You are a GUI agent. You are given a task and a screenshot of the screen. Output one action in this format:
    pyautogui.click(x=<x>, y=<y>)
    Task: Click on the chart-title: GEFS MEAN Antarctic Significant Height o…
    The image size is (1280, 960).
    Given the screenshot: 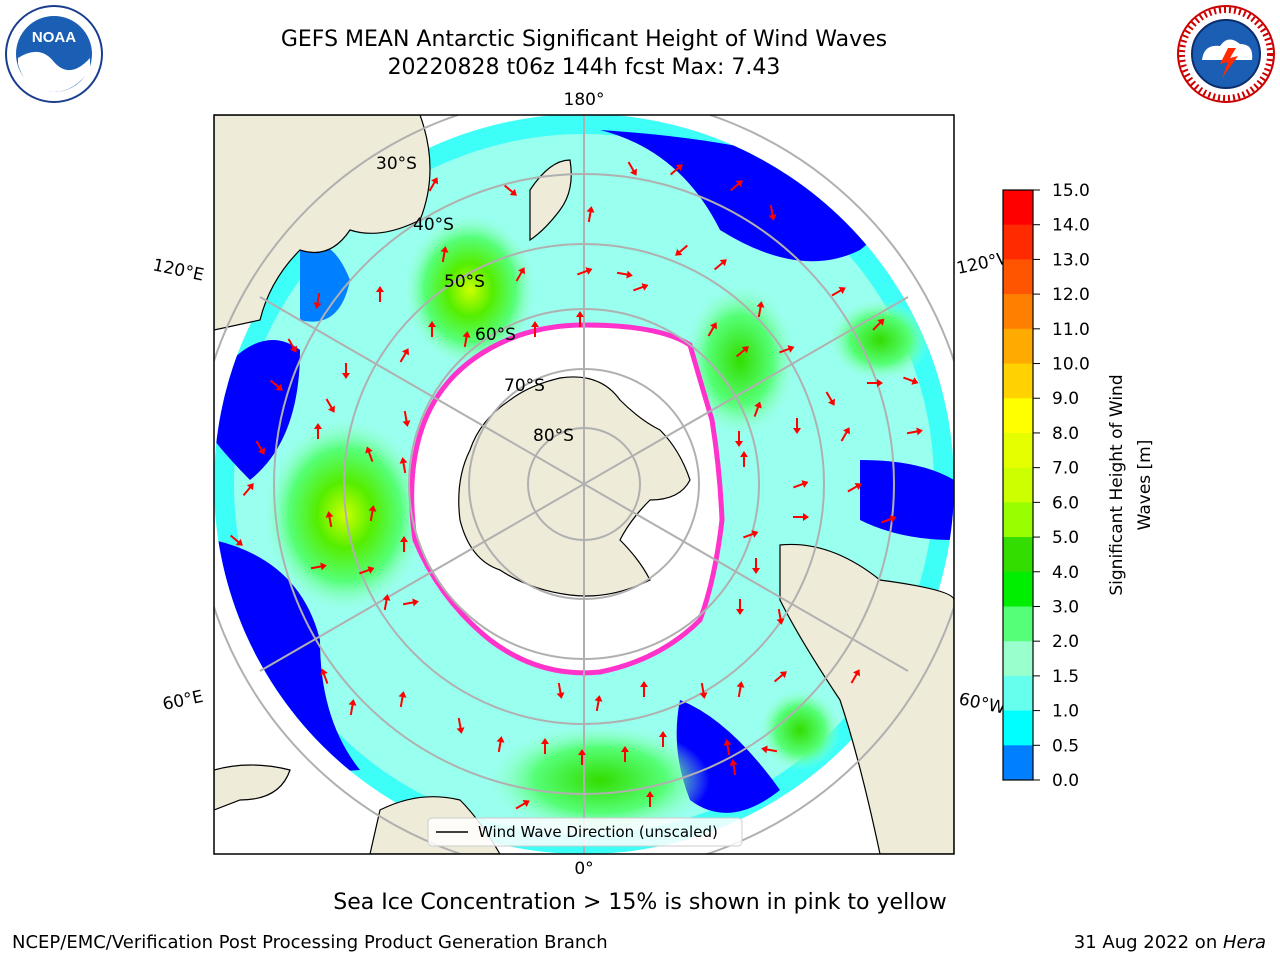 What is the action you would take?
    pyautogui.click(x=584, y=39)
    